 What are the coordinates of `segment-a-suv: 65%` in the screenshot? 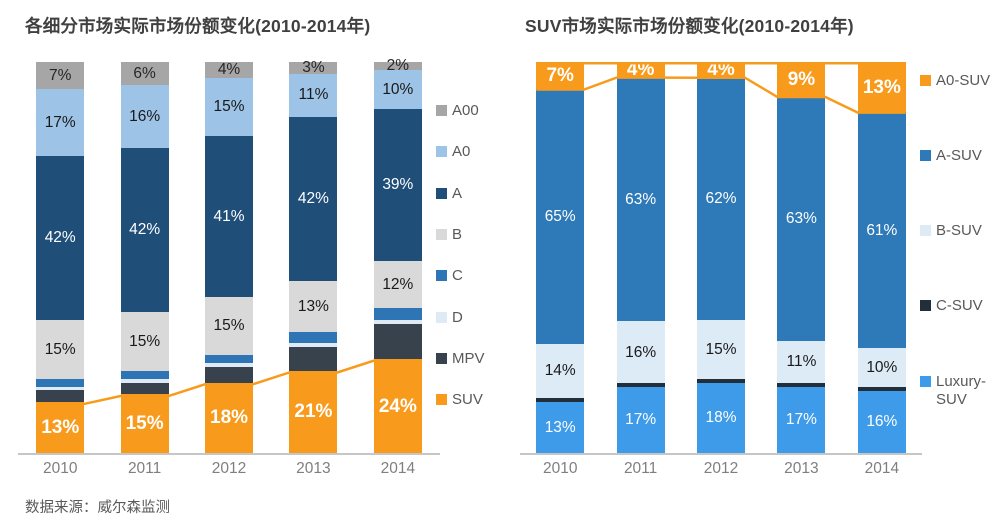 It's located at (560, 216).